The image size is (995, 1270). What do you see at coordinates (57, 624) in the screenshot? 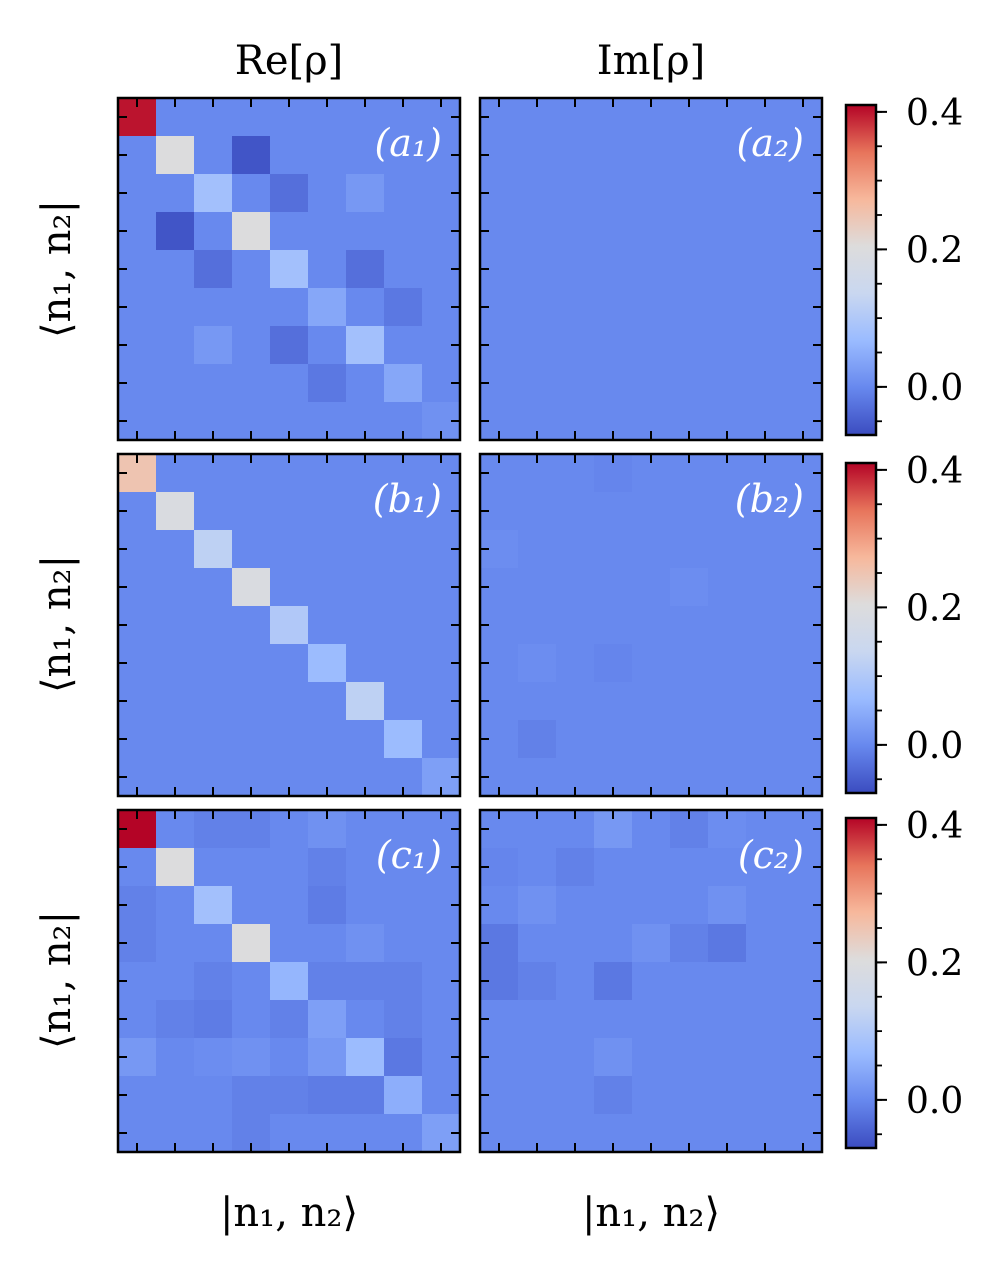
I see `row-b-ylabel: ⟨n₁, n₂|` at bounding box center [57, 624].